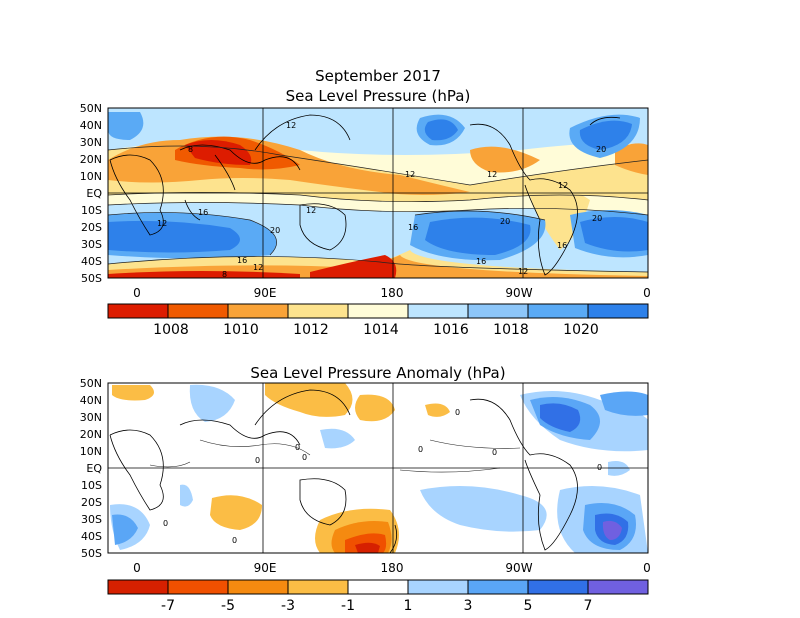 The image size is (800, 618). Describe the element at coordinates (581, 330) in the screenshot. I see `colorbar-label: 1020` at that location.